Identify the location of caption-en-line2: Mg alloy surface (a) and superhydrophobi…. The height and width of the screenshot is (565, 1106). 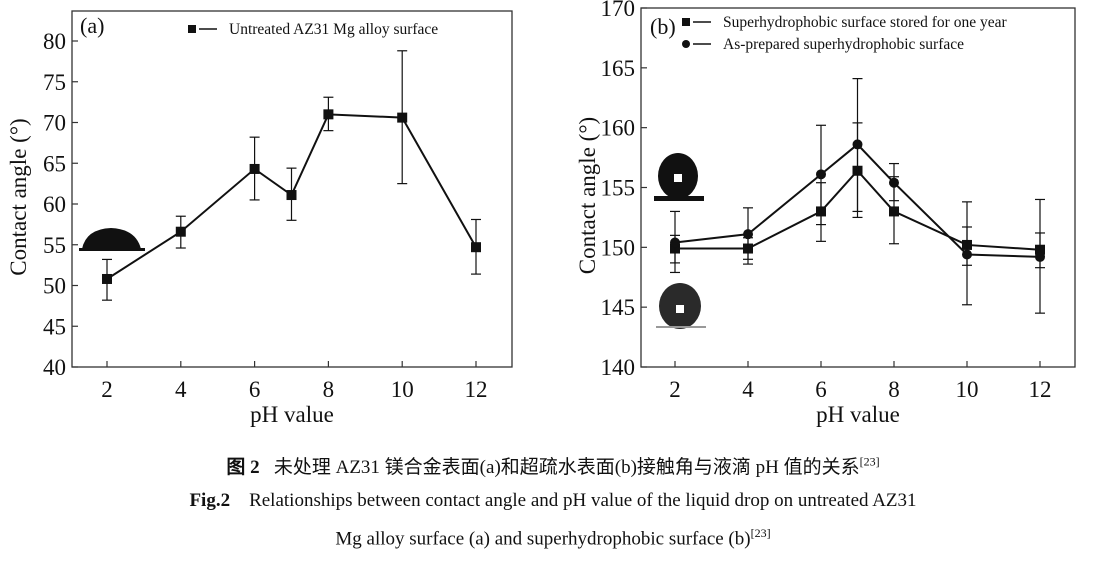
(543, 539).